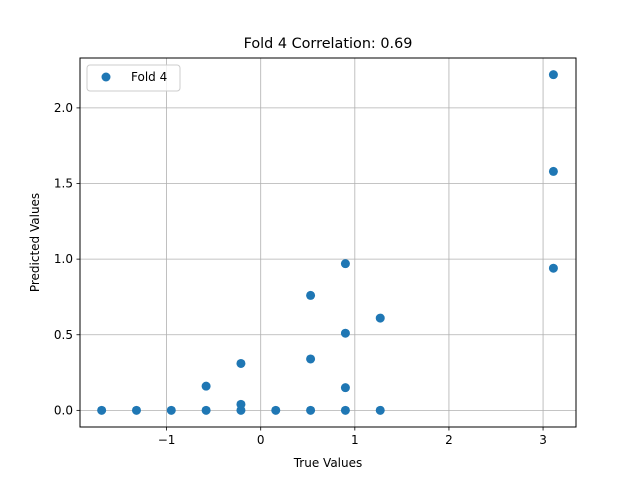  Describe the element at coordinates (261, 440) in the screenshot. I see `x-tick-label: 0` at that location.